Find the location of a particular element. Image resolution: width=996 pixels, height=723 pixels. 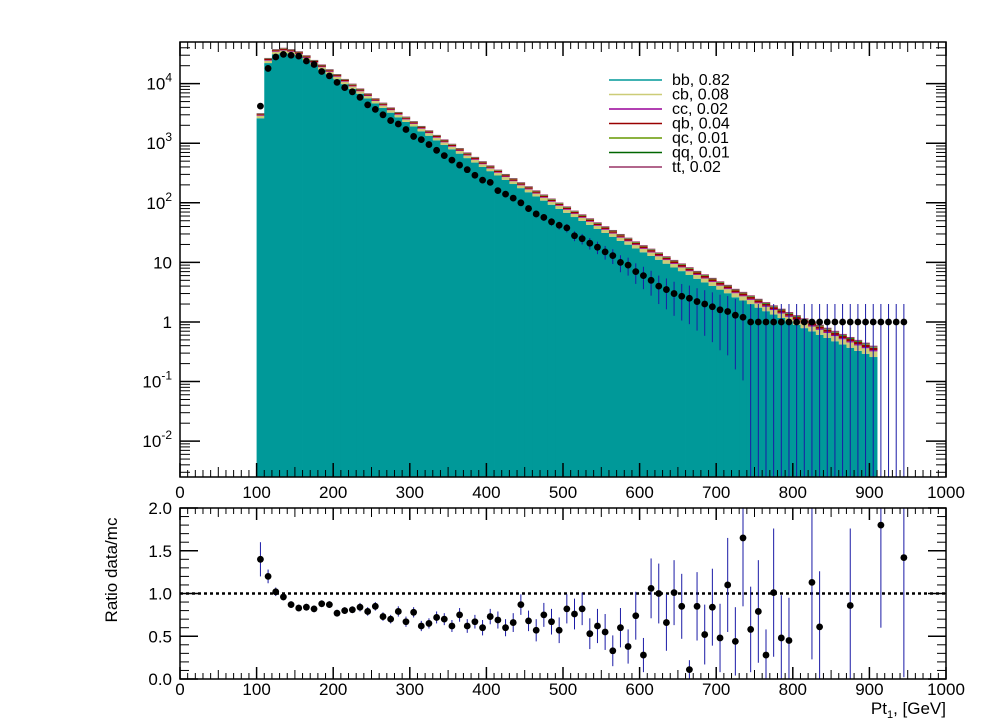

y-tick-label: 10 is located at coordinates (162, 262).